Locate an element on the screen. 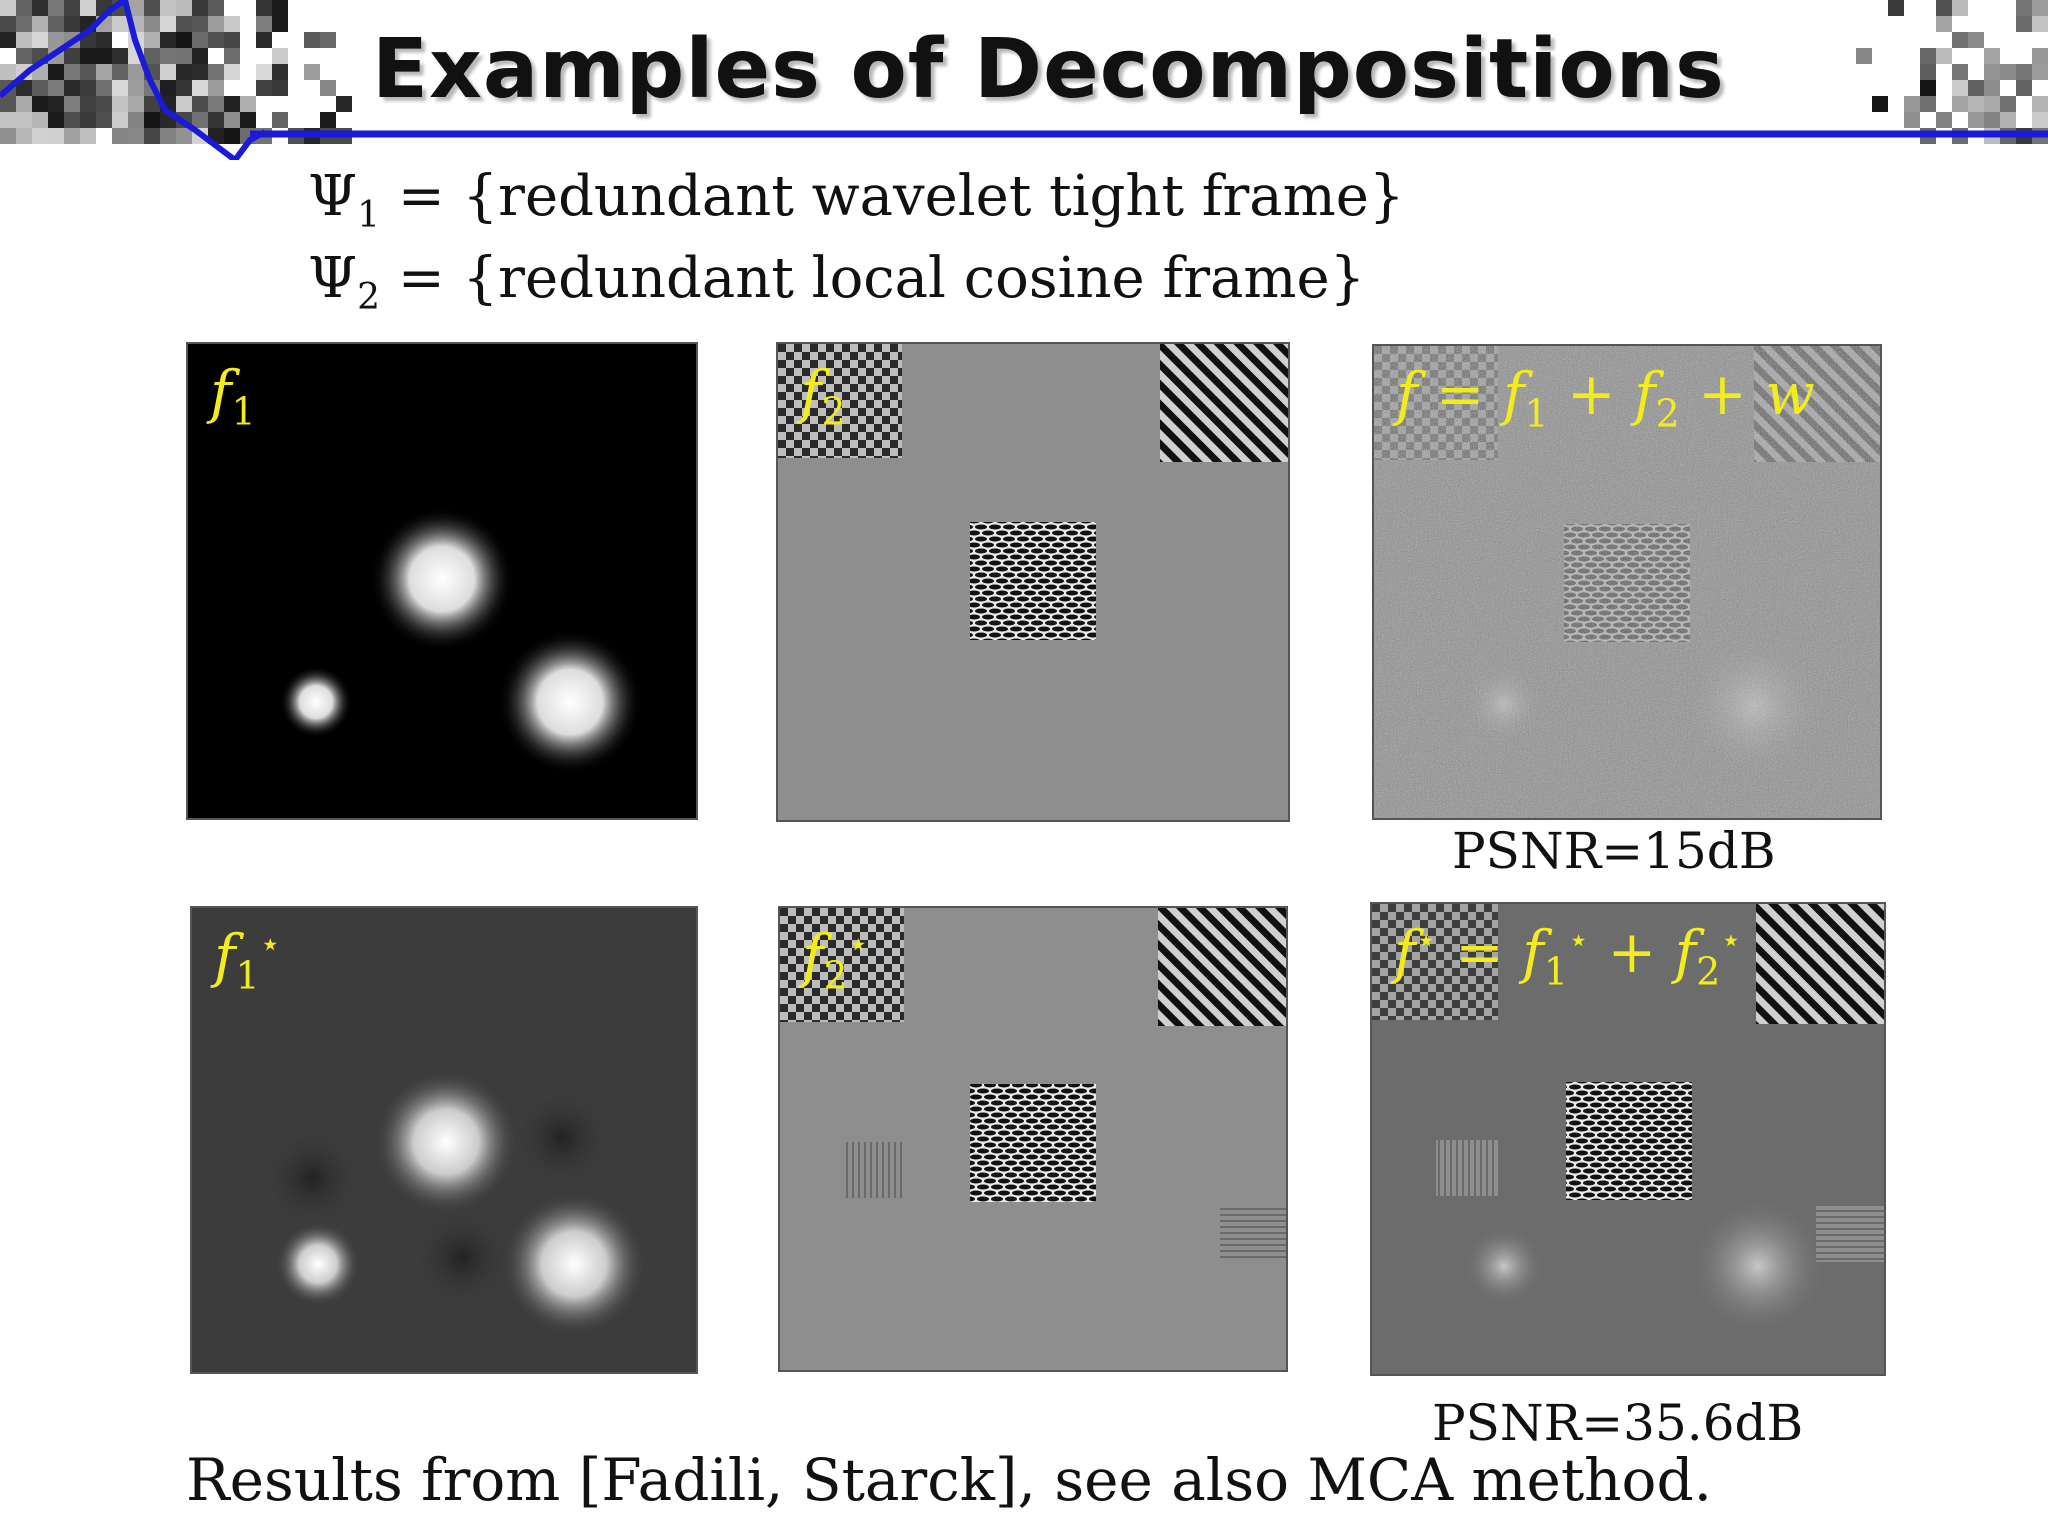 Image resolution: width=2048 pixels, height=1536 pixels. f1-gaussian-blobs is located at coordinates (461, 640).